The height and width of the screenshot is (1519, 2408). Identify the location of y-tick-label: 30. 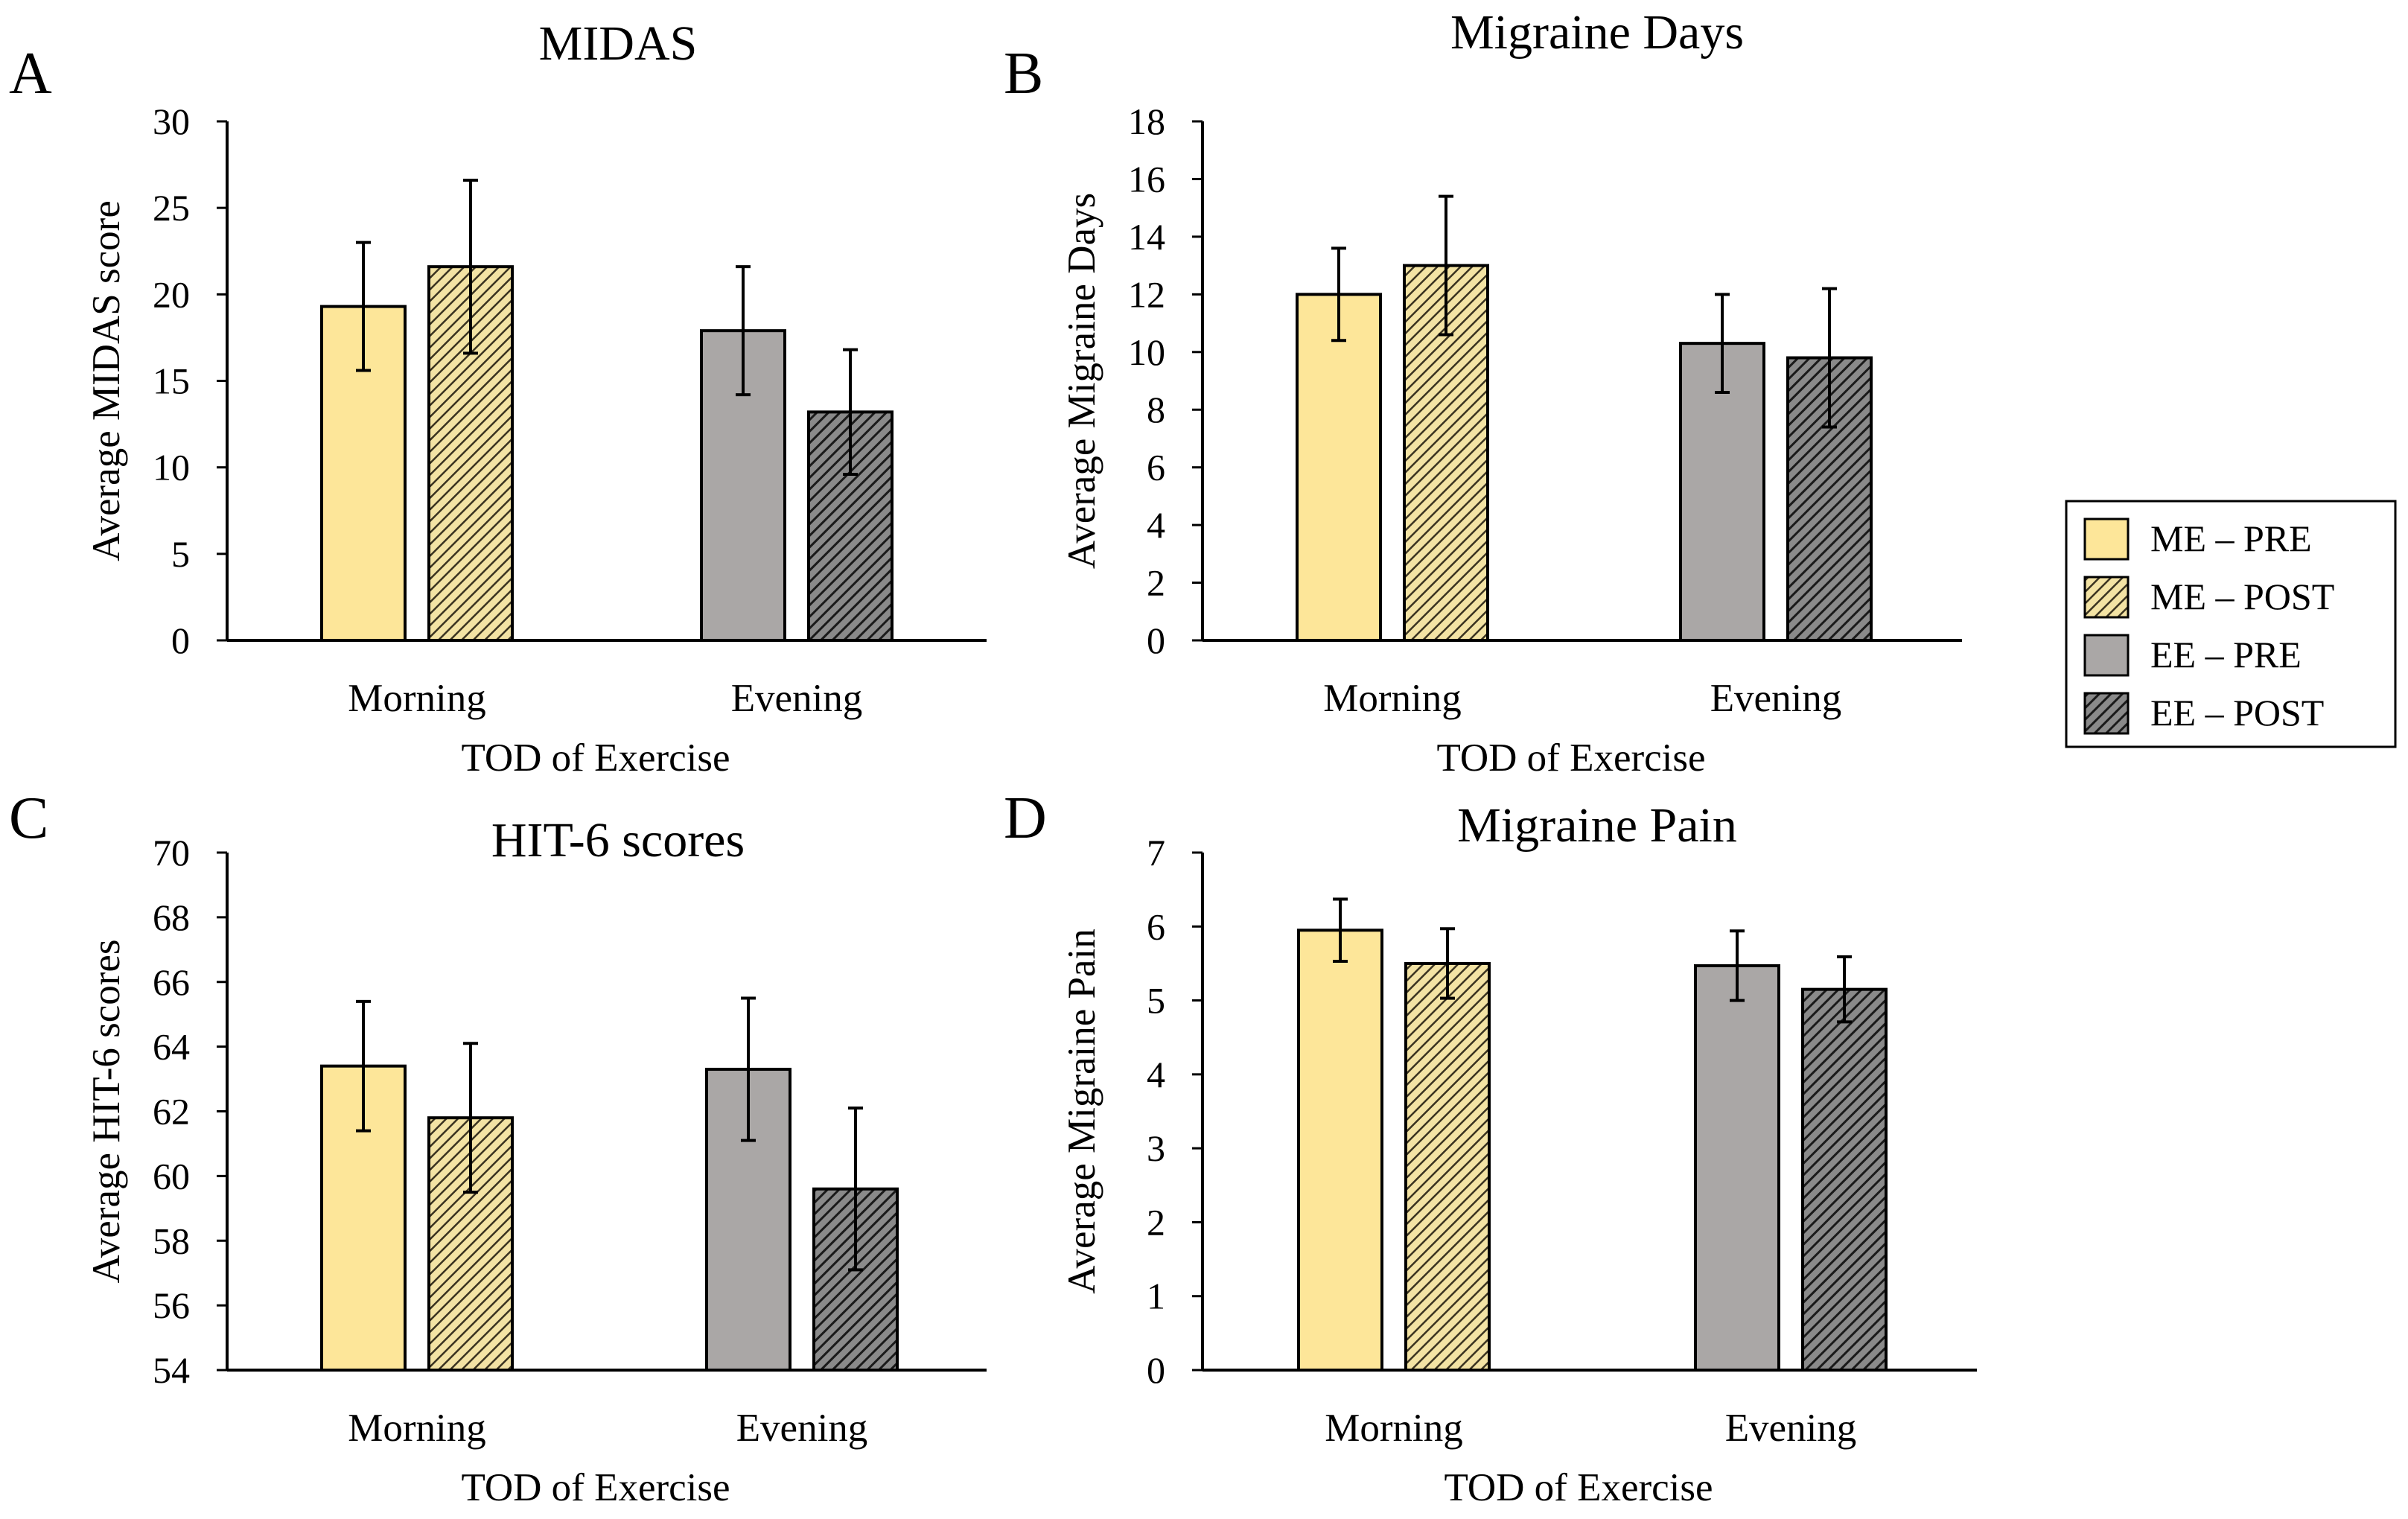
(171, 121).